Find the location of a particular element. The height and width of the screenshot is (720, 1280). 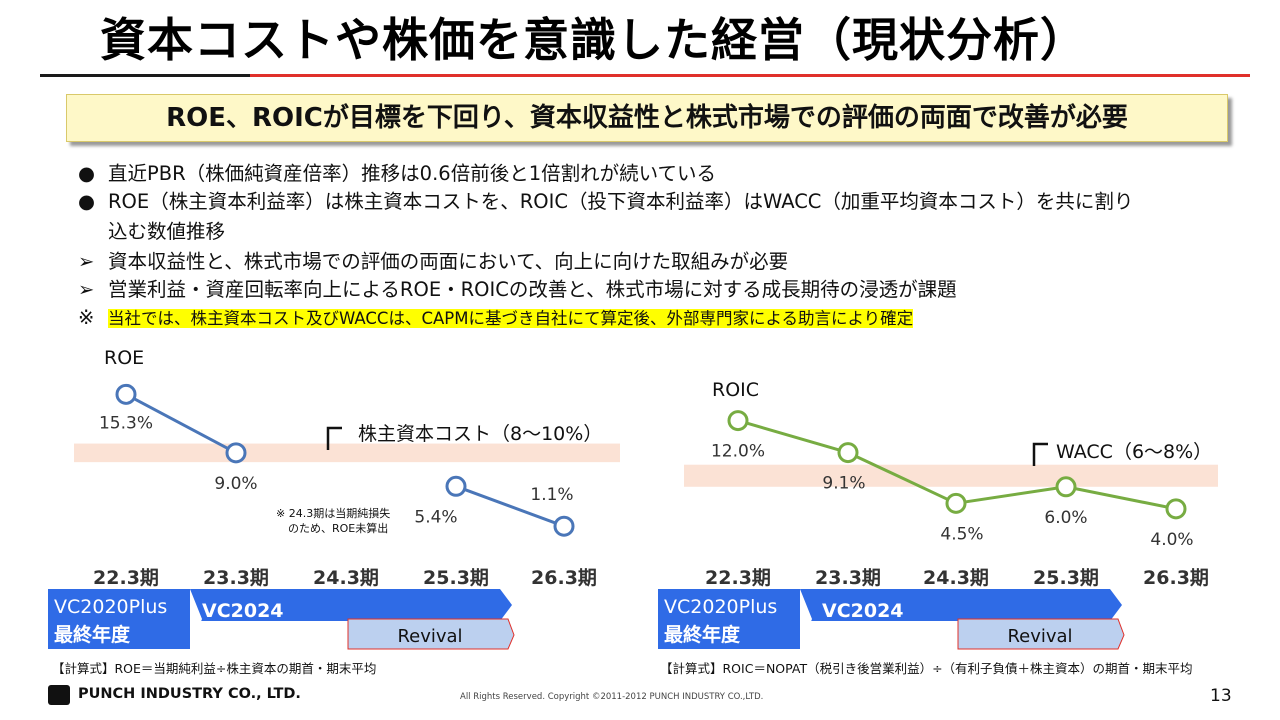

bullet-text: 直近PBR（株価純資産倍率）推移は0.6倍前後と1倍割れが続いている is located at coordinates (412, 173).